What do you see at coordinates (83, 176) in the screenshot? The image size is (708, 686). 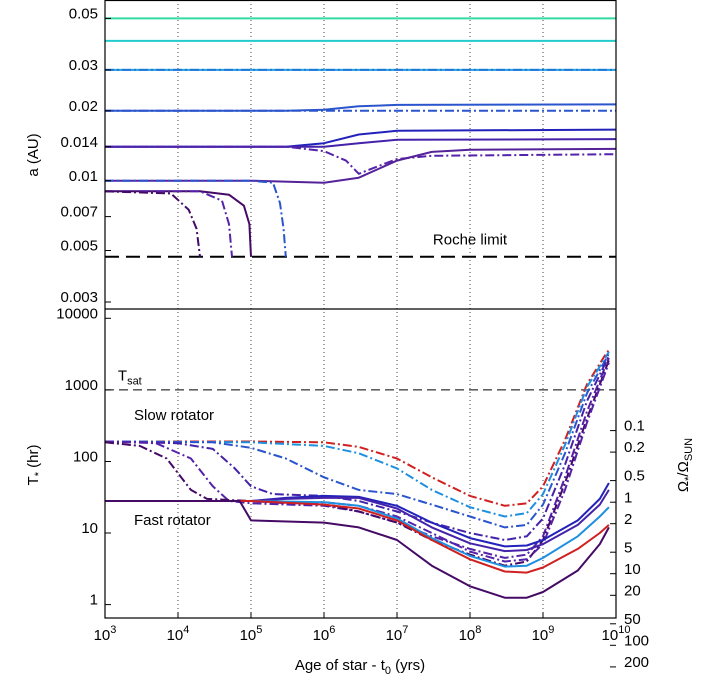 I see `top-y-tick-label: 0.01` at bounding box center [83, 176].